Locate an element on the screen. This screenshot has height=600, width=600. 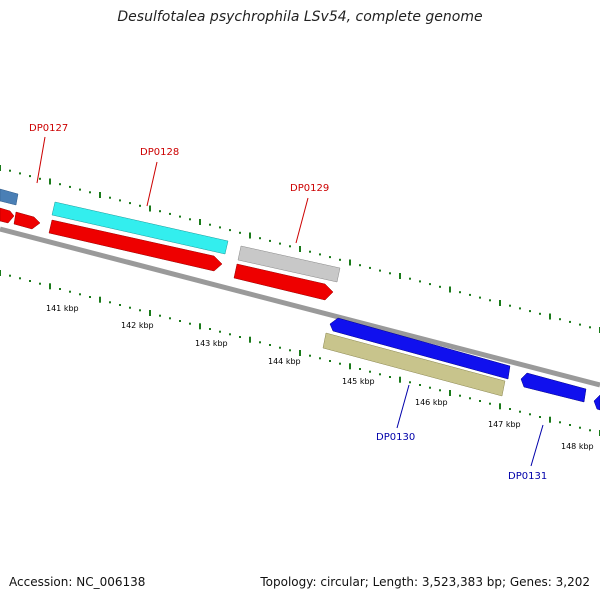
scale-label: 148 kbp is located at coordinates (577, 446).